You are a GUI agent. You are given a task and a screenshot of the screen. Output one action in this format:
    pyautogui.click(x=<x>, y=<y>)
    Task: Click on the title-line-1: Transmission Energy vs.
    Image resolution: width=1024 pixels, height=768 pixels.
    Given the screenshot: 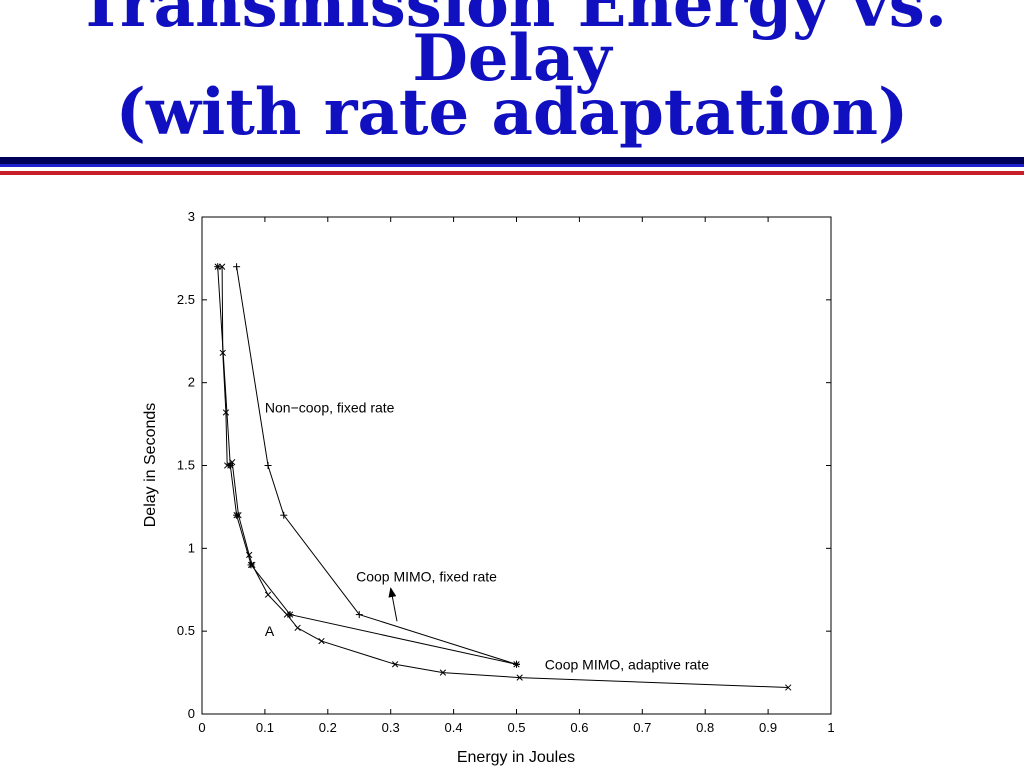 What is the action you would take?
    pyautogui.click(x=512, y=21)
    